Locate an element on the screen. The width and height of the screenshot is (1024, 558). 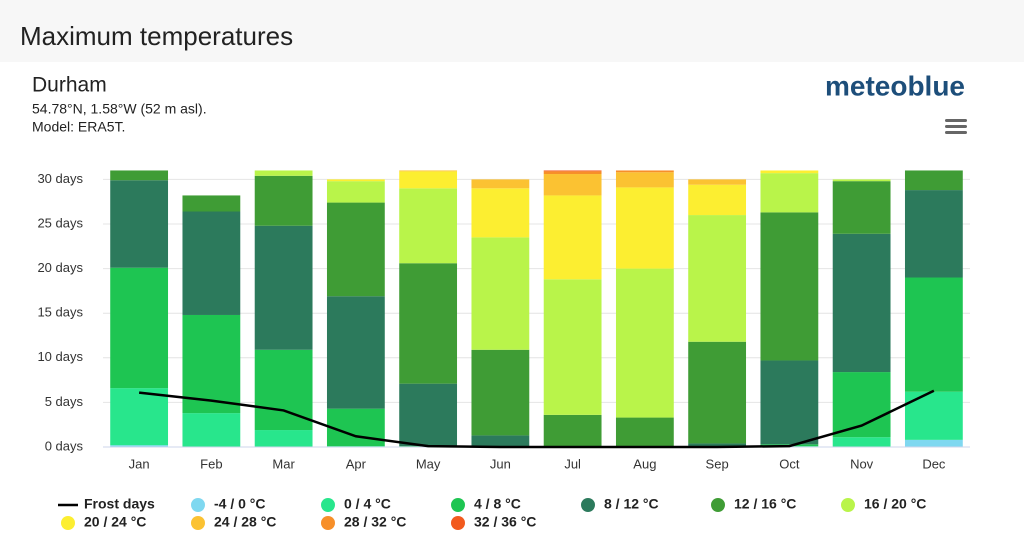
x-tick-label: Jan is located at coordinates (139, 463).